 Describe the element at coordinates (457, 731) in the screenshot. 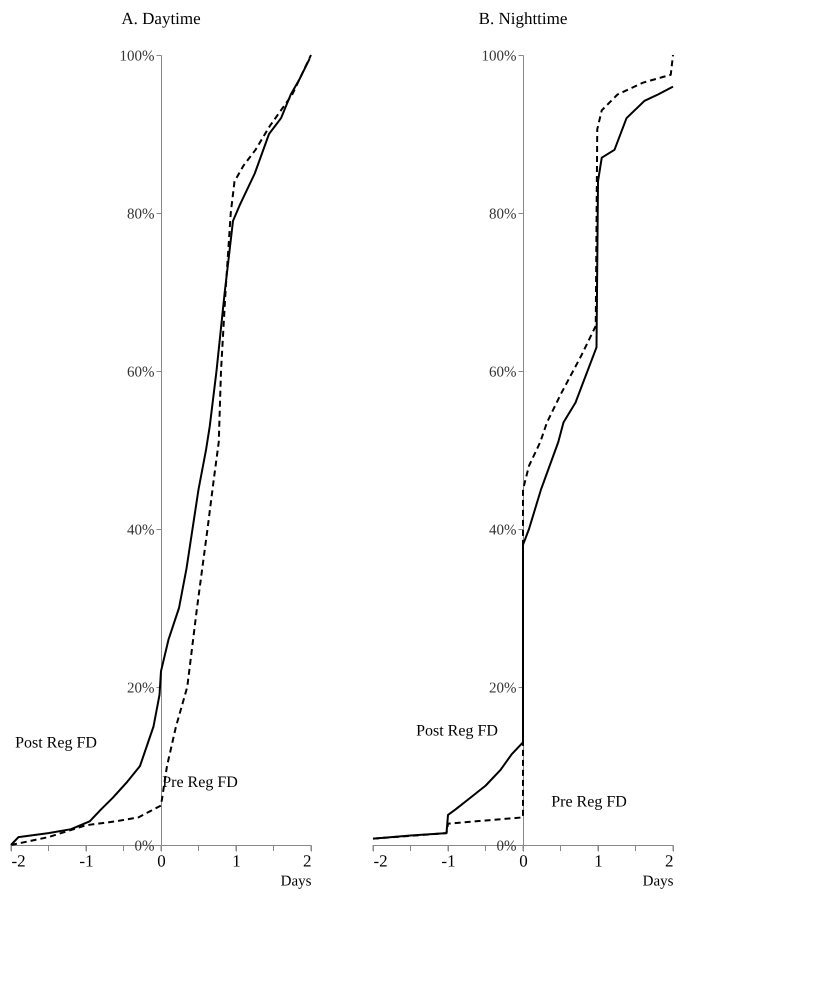

I see `series-label: Post Reg FD` at that location.